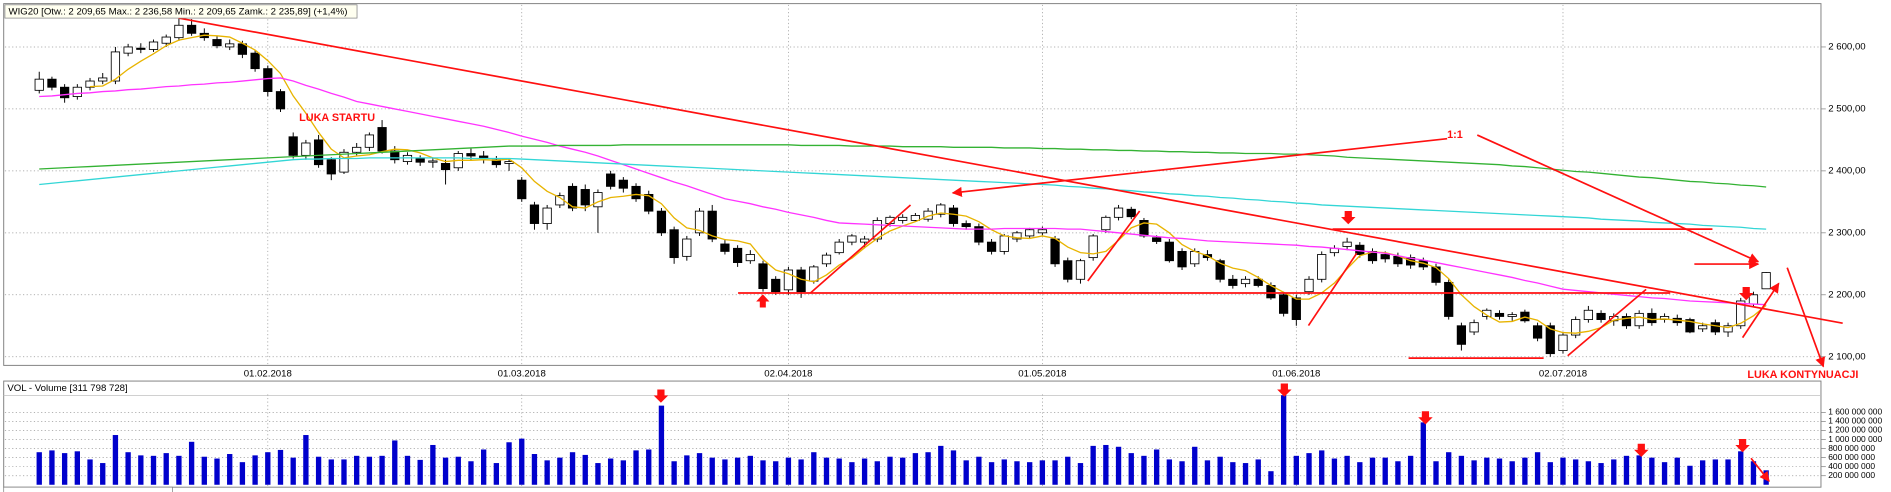 The height and width of the screenshot is (492, 1891). I want to click on y-tick-label: 1 400 000 000, so click(1855, 421).